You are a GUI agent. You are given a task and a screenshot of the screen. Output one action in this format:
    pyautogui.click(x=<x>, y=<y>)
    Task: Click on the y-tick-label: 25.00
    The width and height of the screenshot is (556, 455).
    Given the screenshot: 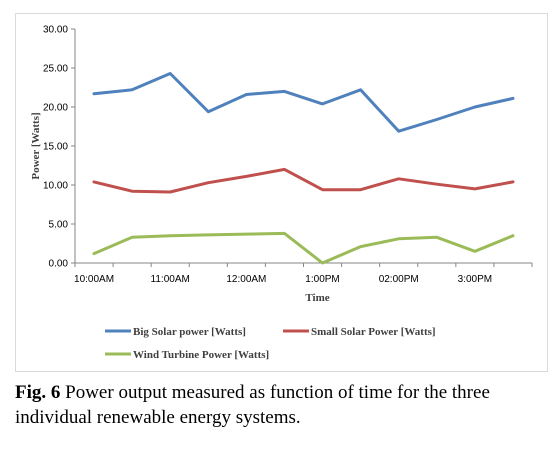 What is the action you would take?
    pyautogui.click(x=55, y=69)
    